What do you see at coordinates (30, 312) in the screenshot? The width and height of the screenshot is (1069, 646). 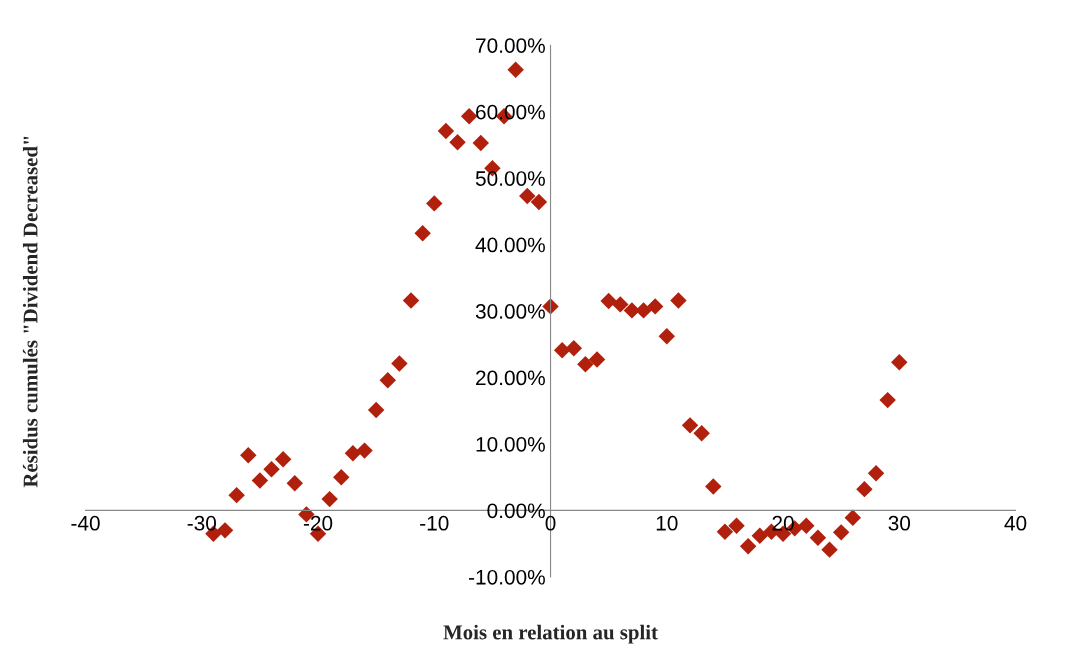 I see `y-axis-title: Résidus cumulés "Dividend Decreased"` at bounding box center [30, 312].